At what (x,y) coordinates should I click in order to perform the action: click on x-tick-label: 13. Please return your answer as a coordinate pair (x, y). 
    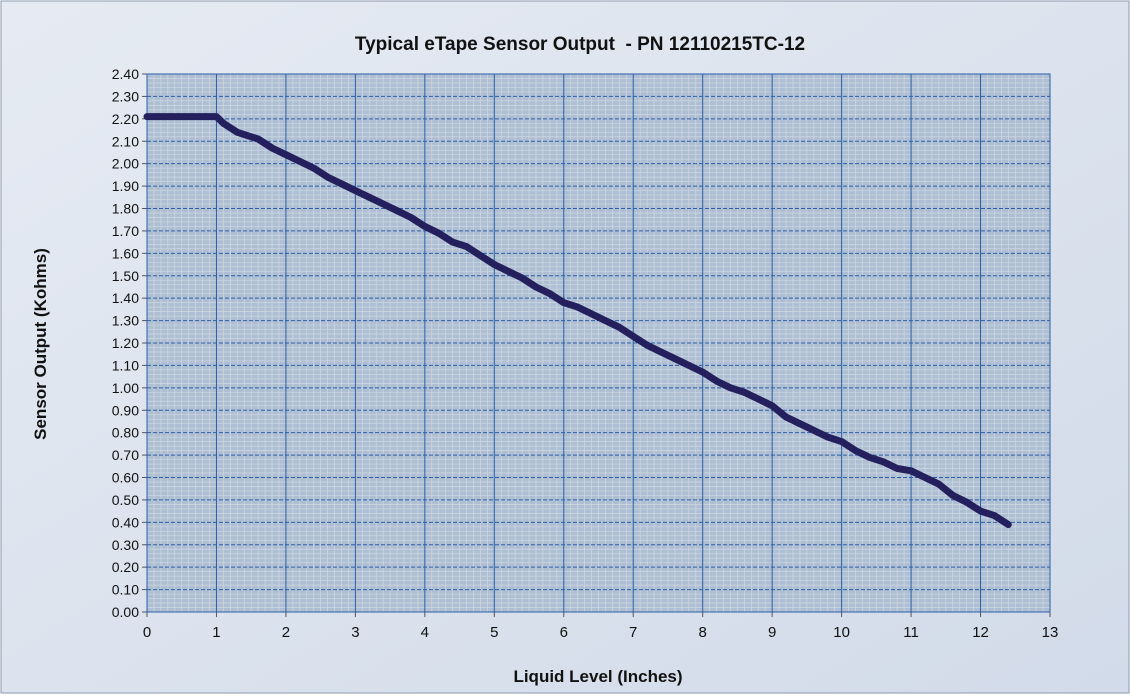
    Looking at the image, I should click on (1050, 632).